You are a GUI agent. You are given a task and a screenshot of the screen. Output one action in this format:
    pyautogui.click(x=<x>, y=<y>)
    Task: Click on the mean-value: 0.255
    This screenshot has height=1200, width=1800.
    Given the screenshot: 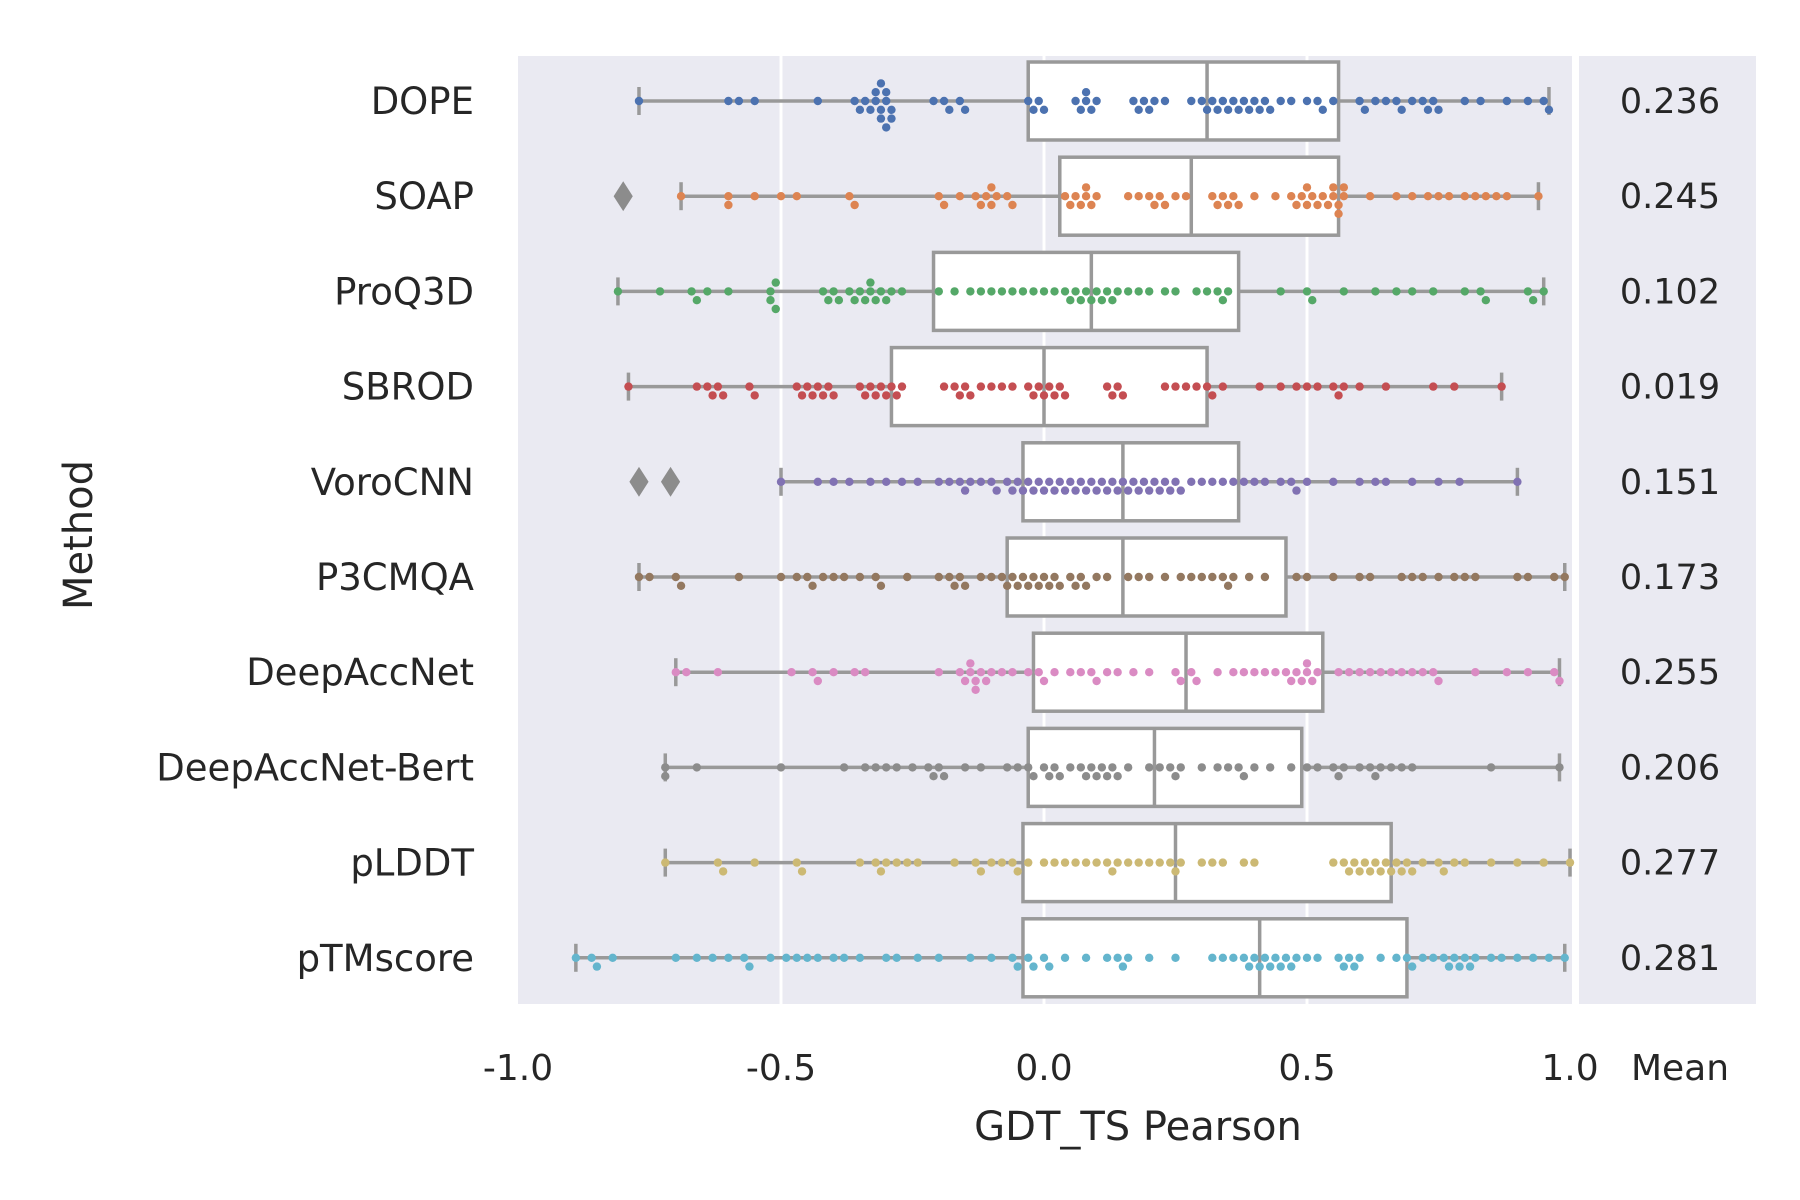 What is the action you would take?
    pyautogui.click(x=1670, y=673)
    